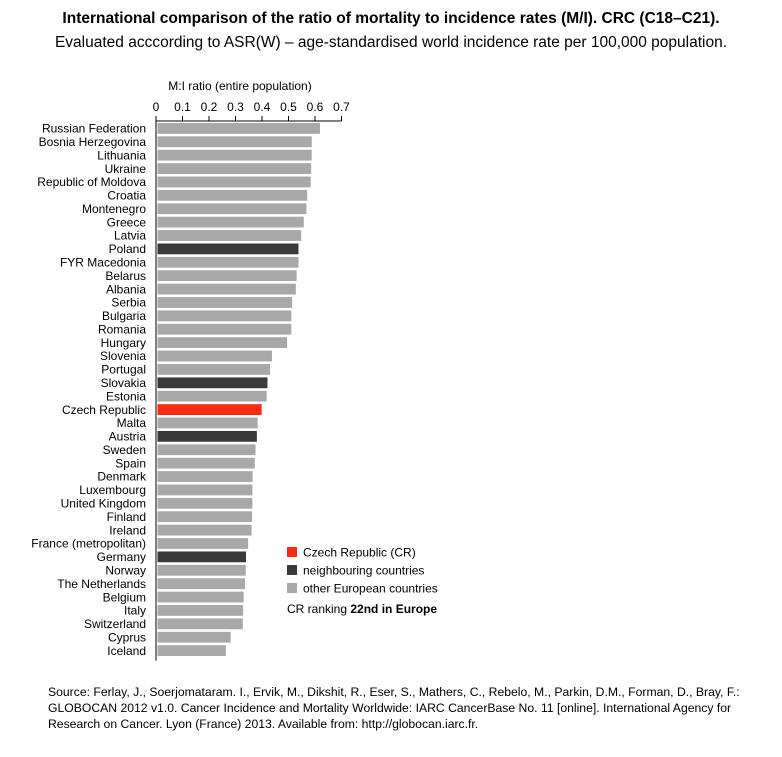  Describe the element at coordinates (115, 624) in the screenshot. I see `category-label: Switzerland` at that location.